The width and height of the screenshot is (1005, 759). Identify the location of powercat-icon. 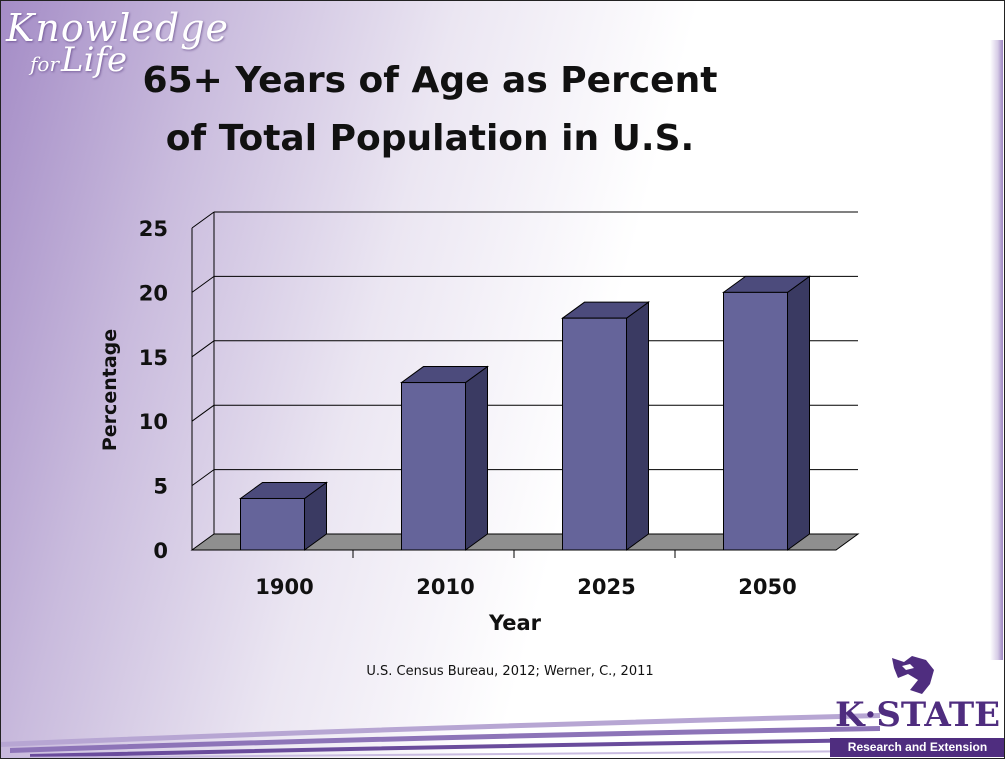
(913, 675).